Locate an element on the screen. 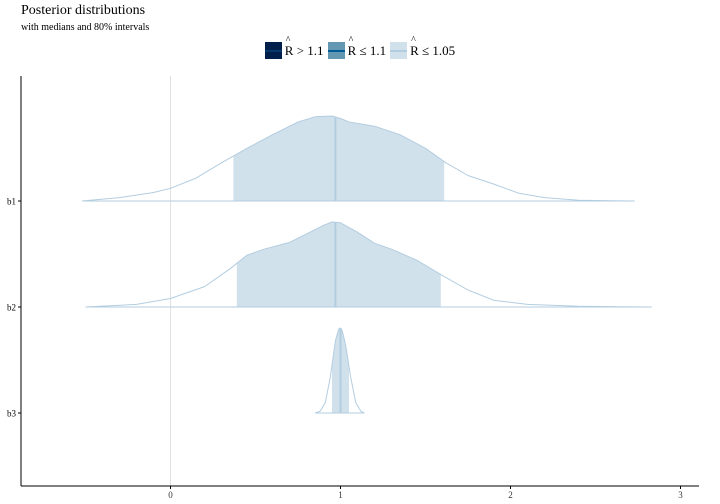 This screenshot has width=720, height=504. y-tick-label-b3: b3 is located at coordinates (12, 414).